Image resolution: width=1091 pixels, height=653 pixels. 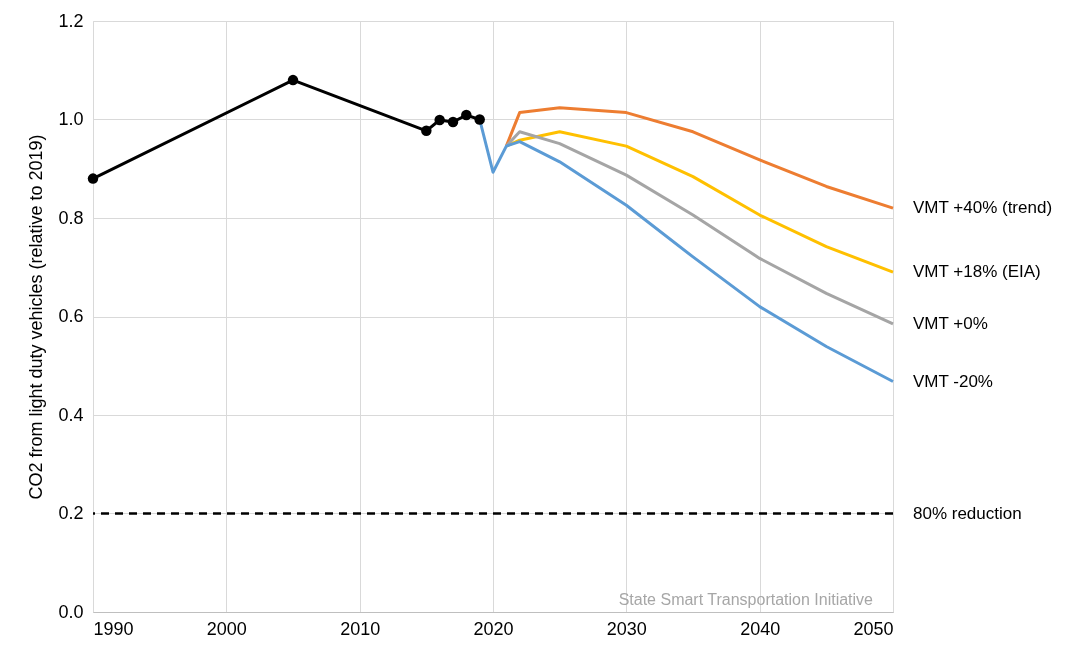 I want to click on x-tick-label: 2000, so click(x=226, y=628).